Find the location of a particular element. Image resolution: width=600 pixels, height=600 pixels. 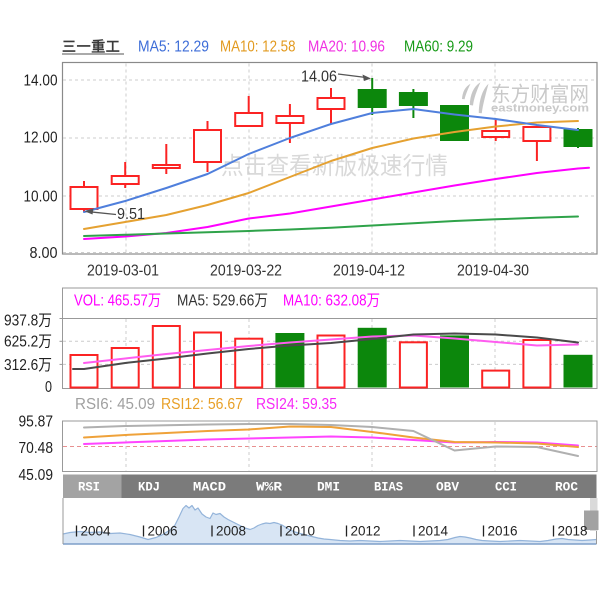

svg-text: 95.87 is located at coordinates (36, 422).